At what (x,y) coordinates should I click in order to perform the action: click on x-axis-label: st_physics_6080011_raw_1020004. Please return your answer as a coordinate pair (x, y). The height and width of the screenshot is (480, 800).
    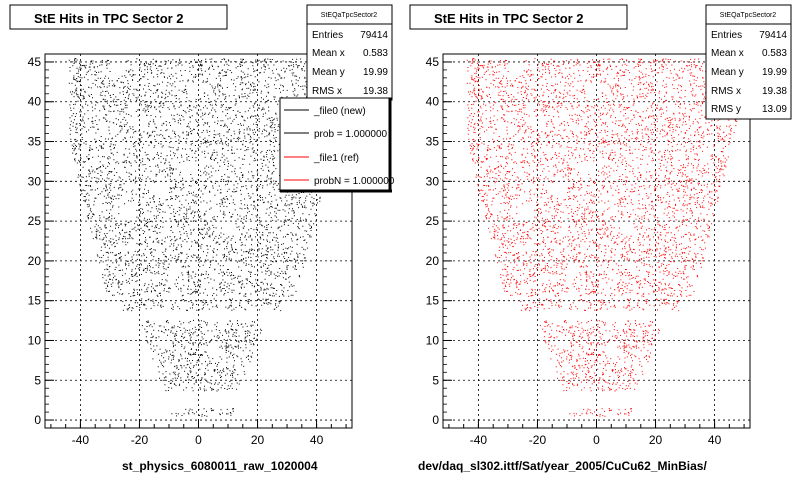
    Looking at the image, I should click on (220, 466).